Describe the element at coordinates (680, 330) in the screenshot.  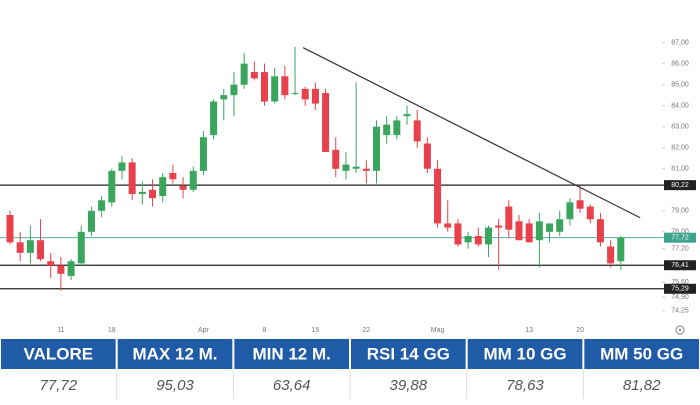
I see `settings-icon` at that location.